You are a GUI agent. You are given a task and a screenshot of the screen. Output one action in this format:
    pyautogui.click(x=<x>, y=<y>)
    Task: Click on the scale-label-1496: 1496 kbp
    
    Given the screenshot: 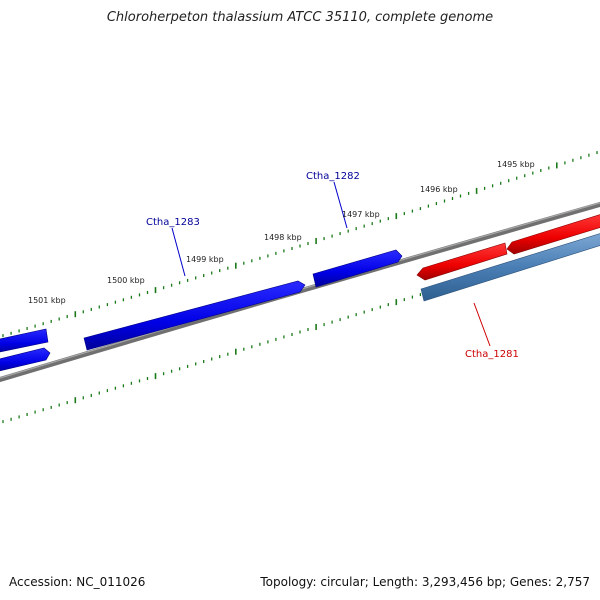 What is the action you would take?
    pyautogui.click(x=439, y=189)
    